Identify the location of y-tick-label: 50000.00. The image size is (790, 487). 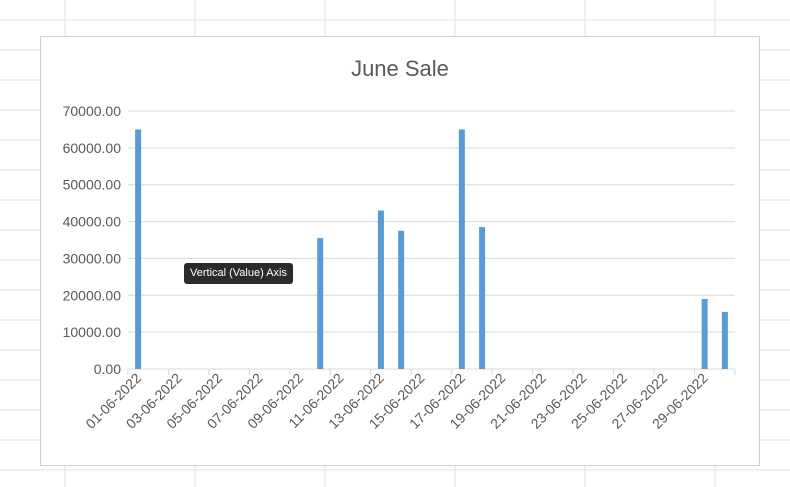
(92, 185).